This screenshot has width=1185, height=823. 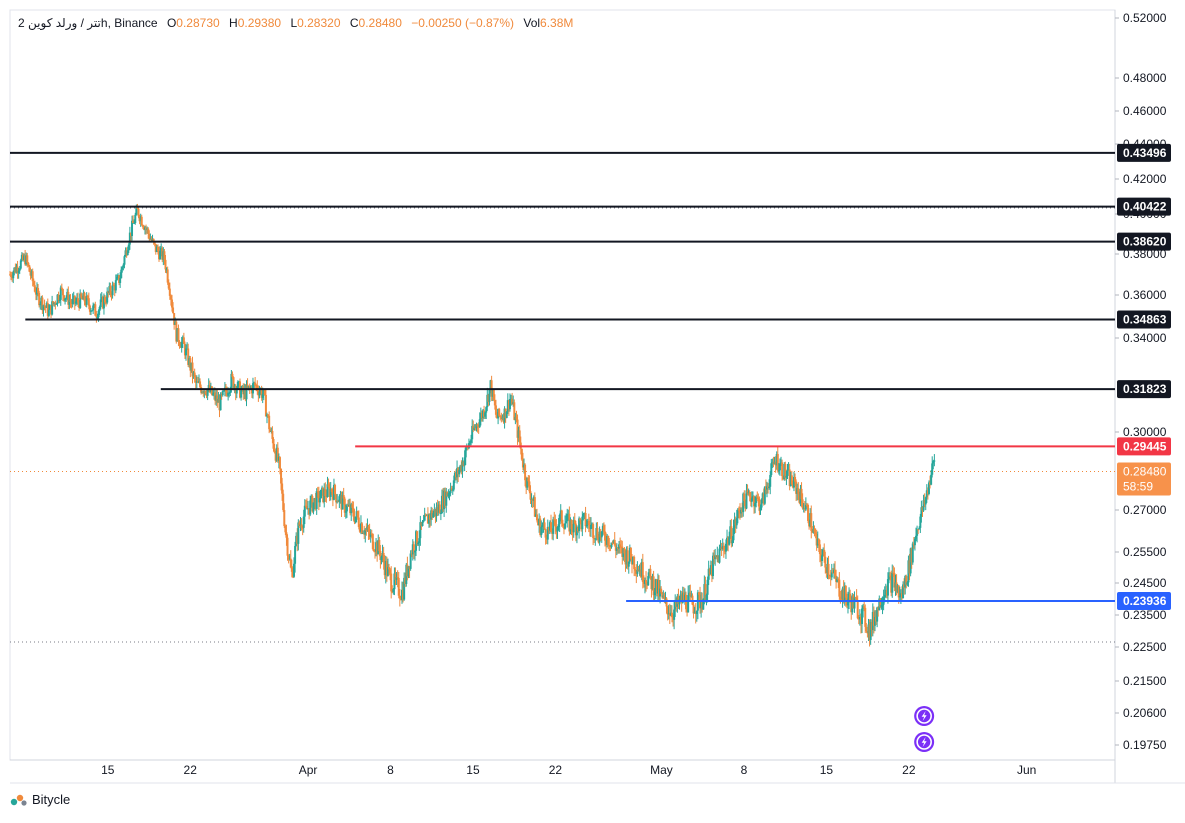 I want to click on y-tick-label: 0.22500, so click(x=1145, y=647).